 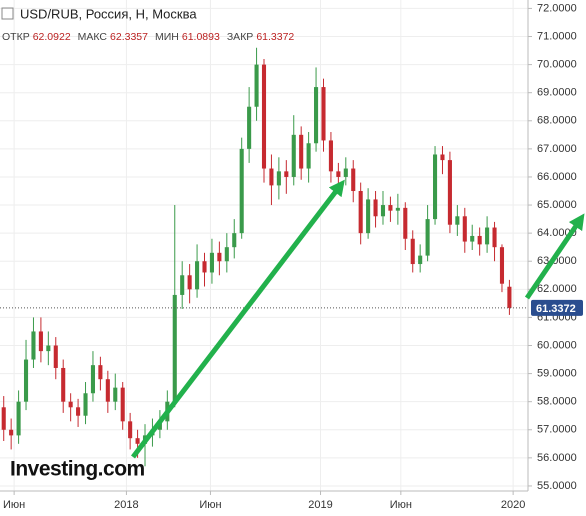 What do you see at coordinates (557, 373) in the screenshot?
I see `y-tick-label: 59.0000` at bounding box center [557, 373].